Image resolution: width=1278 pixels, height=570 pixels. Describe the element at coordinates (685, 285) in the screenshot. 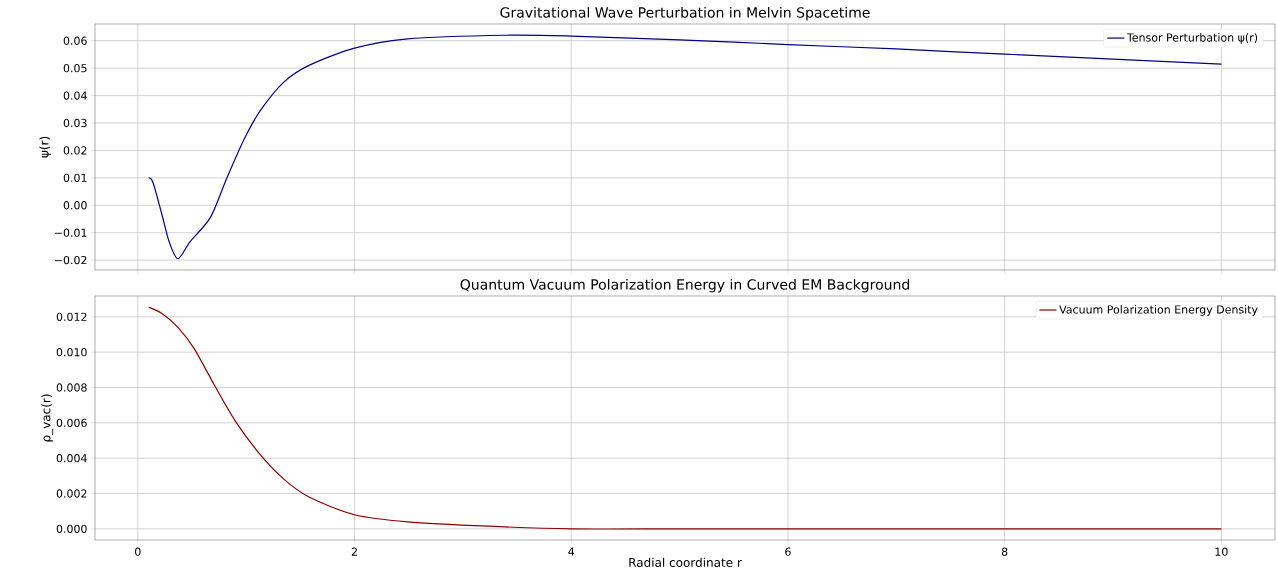

I see `chart-title: Quantum Vacuum Polarization Energy in Curved EM Background` at that location.